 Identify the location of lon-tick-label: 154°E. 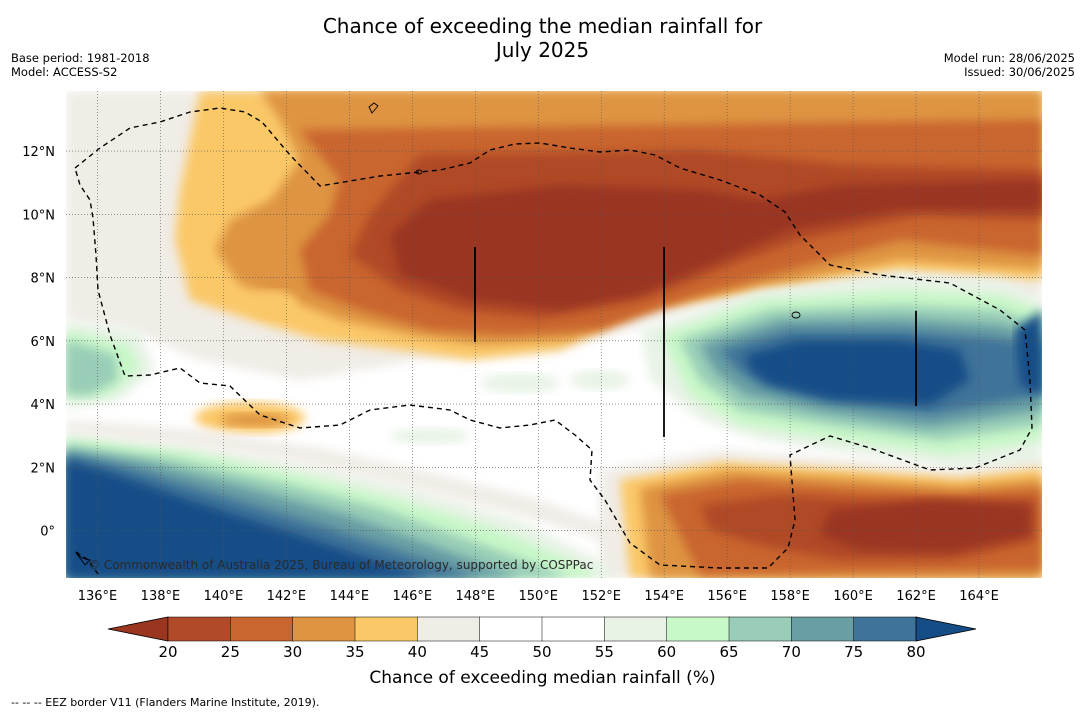
(664, 596).